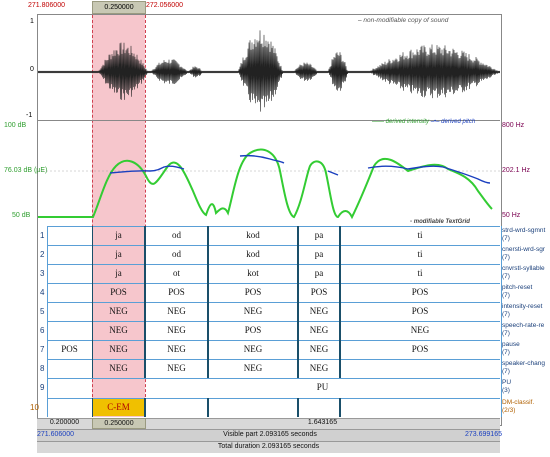 The width and height of the screenshot is (550, 457). What do you see at coordinates (118, 407) in the screenshot?
I see `dm-class-label: C-EM` at bounding box center [118, 407].